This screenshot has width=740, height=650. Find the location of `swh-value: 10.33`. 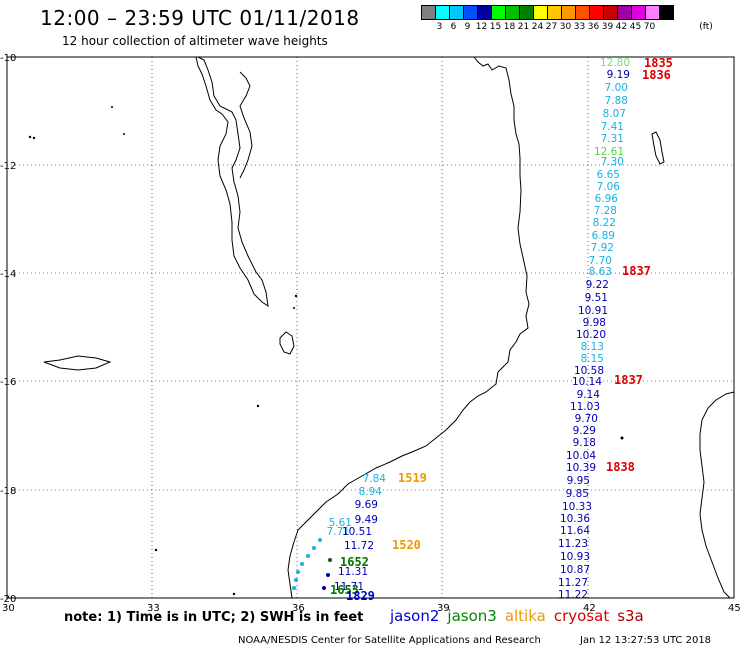

swh-value: 10.33 is located at coordinates (577, 507).